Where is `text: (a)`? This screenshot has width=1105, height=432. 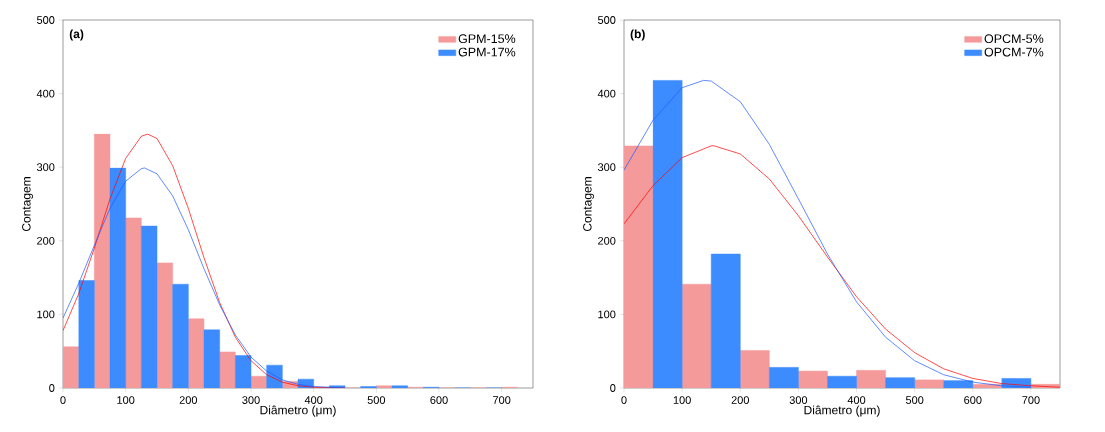
text: (a) is located at coordinates (76, 35).